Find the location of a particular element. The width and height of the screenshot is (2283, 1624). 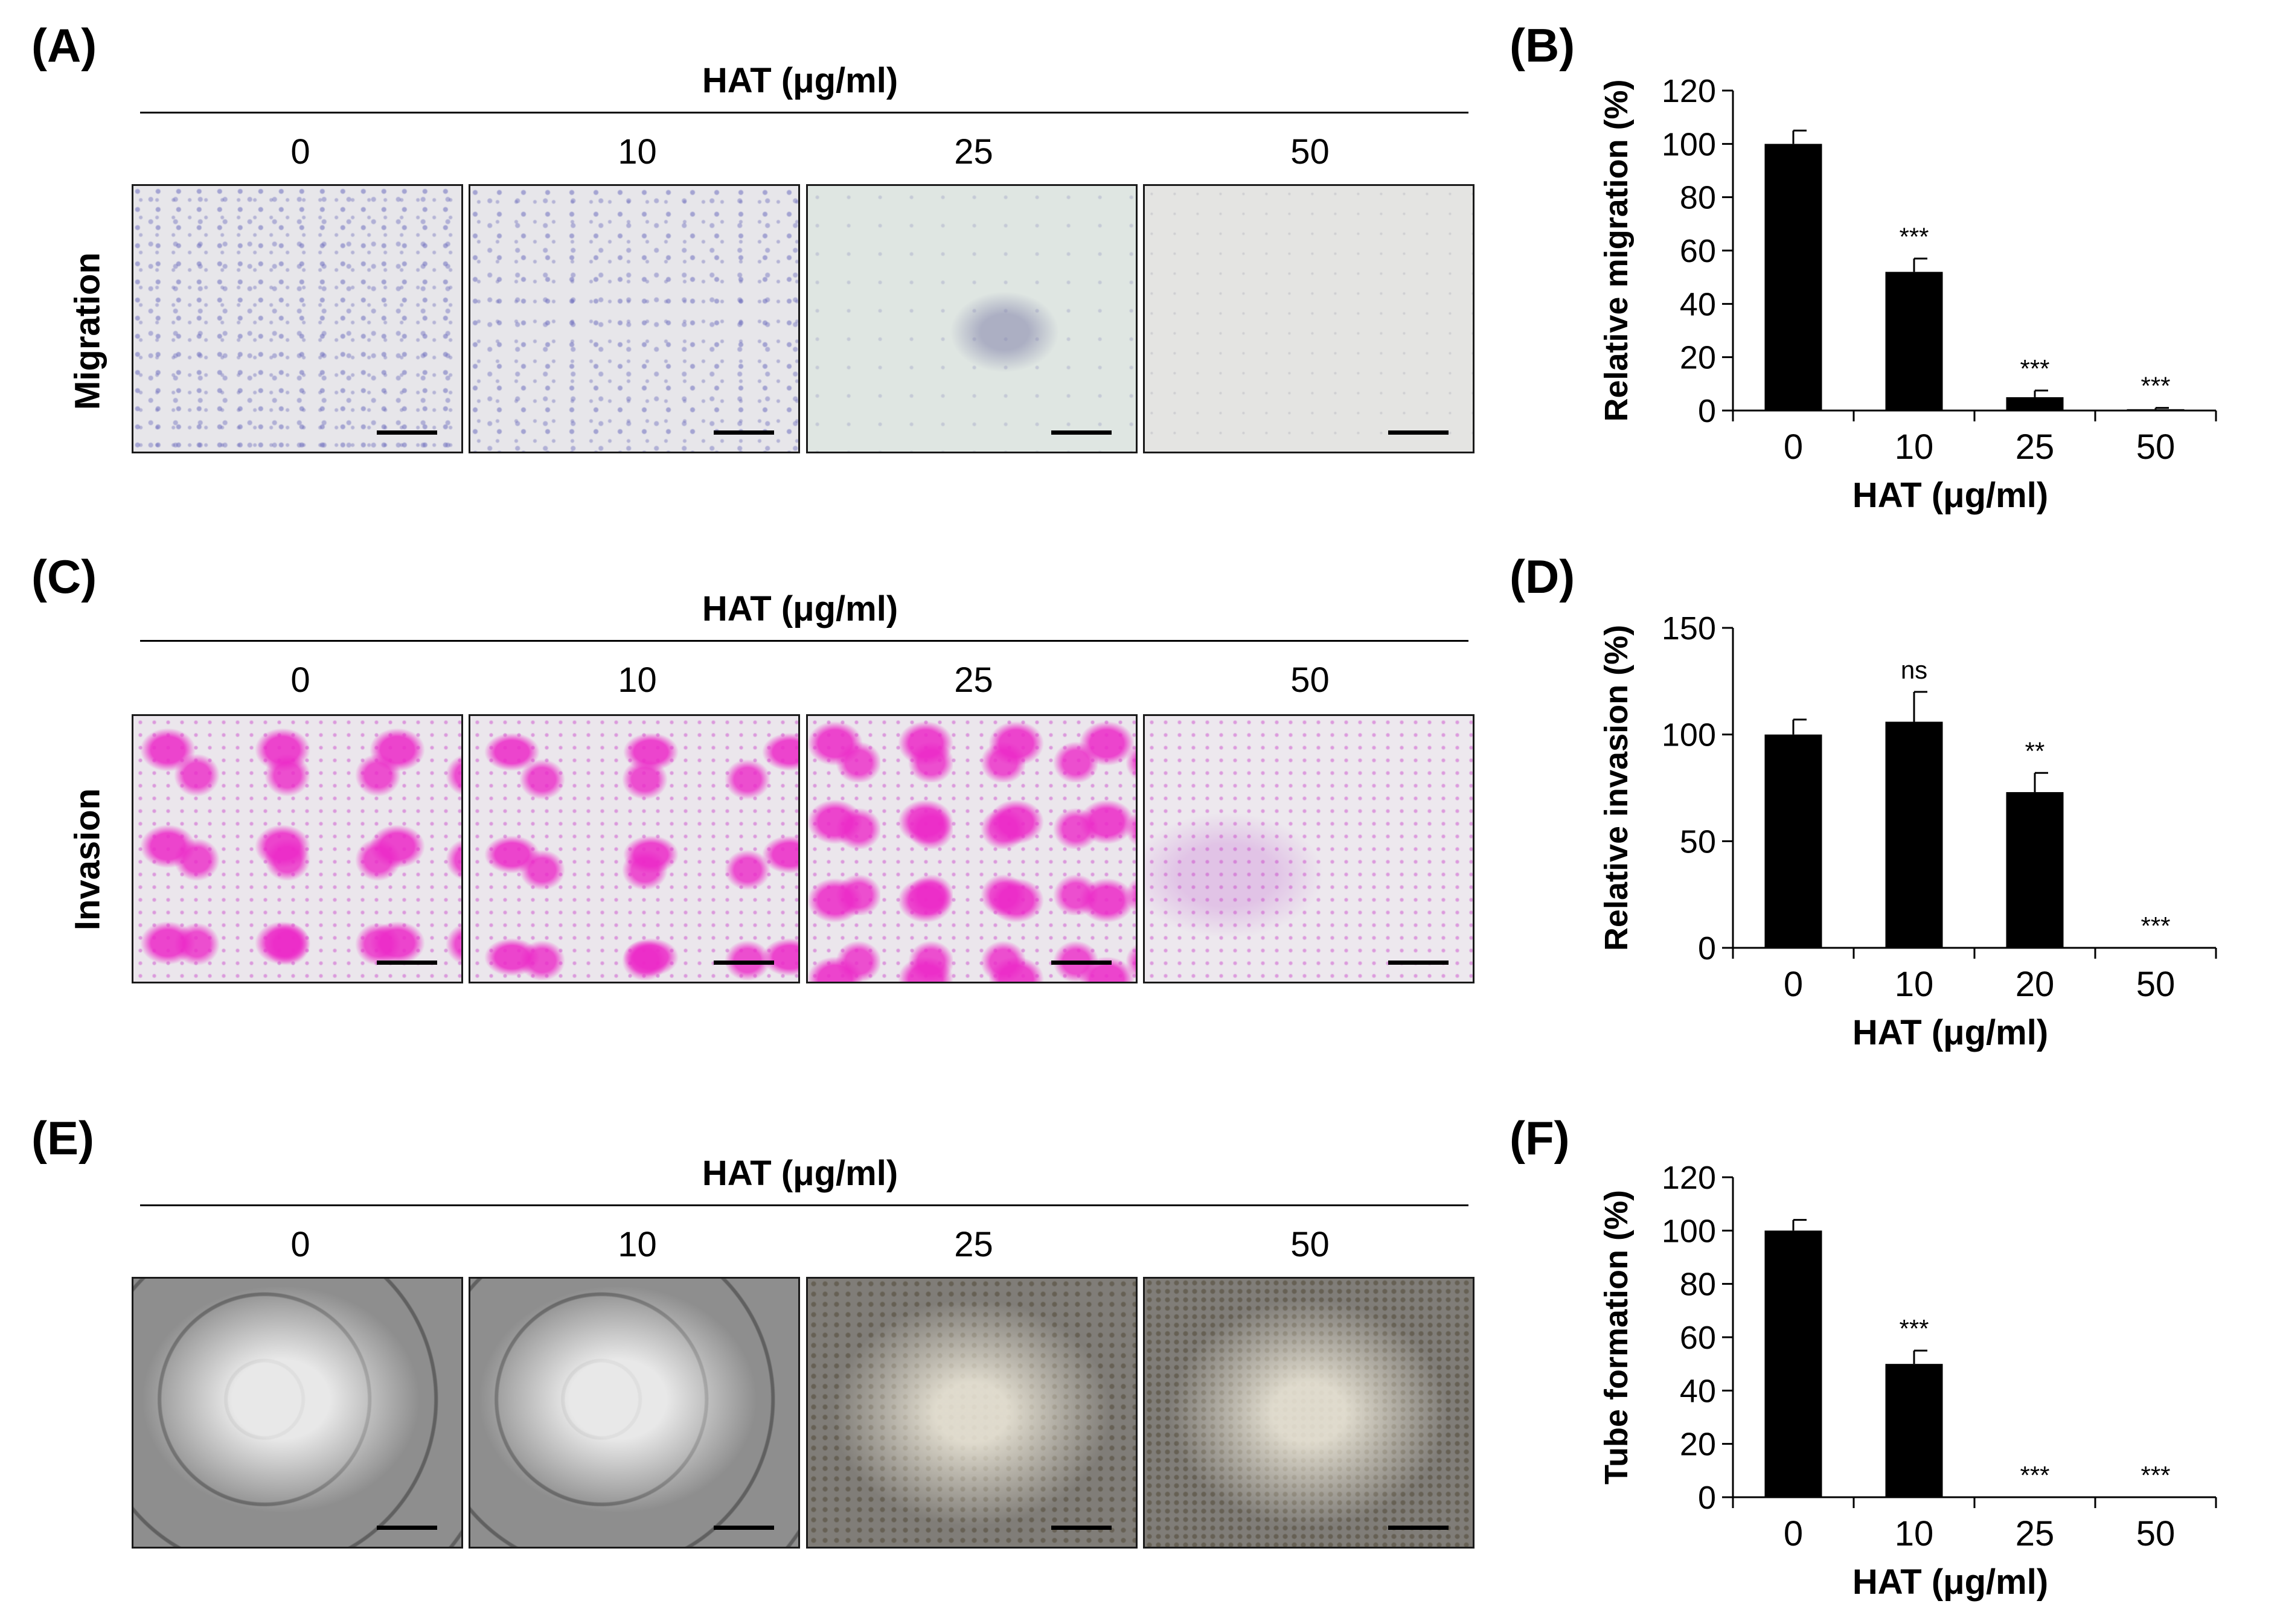

x-tick-label: 20 is located at coordinates (2035, 984).